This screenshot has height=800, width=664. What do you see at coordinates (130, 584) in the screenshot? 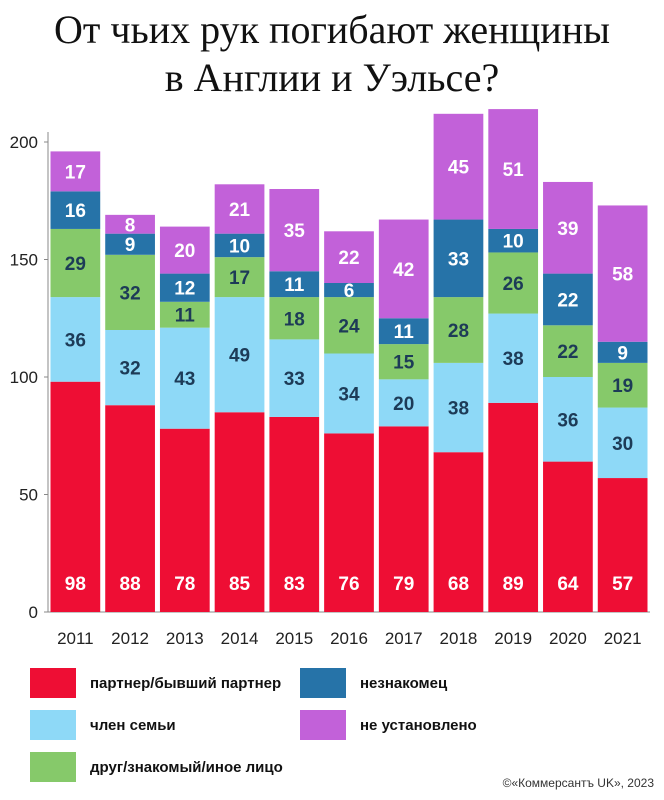
I see `data-label: 88` at bounding box center [130, 584].